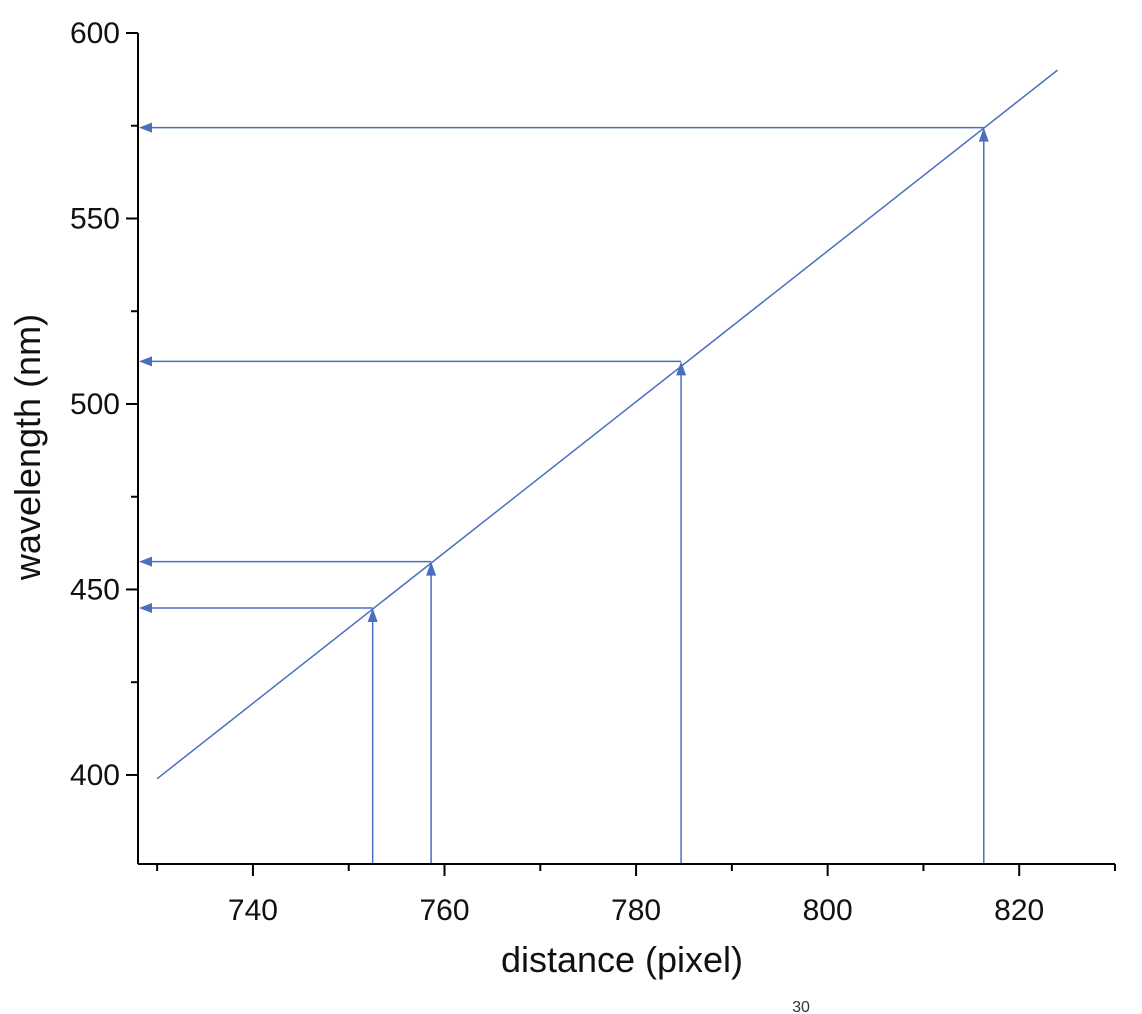 The image size is (1142, 1014). What do you see at coordinates (95, 404) in the screenshot?
I see `y-tick-label: 500` at bounding box center [95, 404].